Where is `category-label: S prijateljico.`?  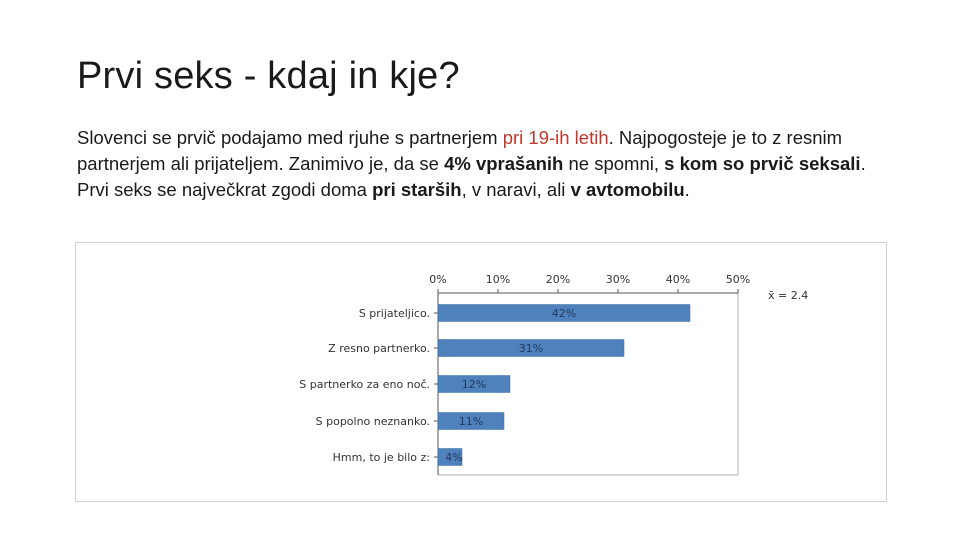 category-label: S prijateljico. is located at coordinates (394, 313).